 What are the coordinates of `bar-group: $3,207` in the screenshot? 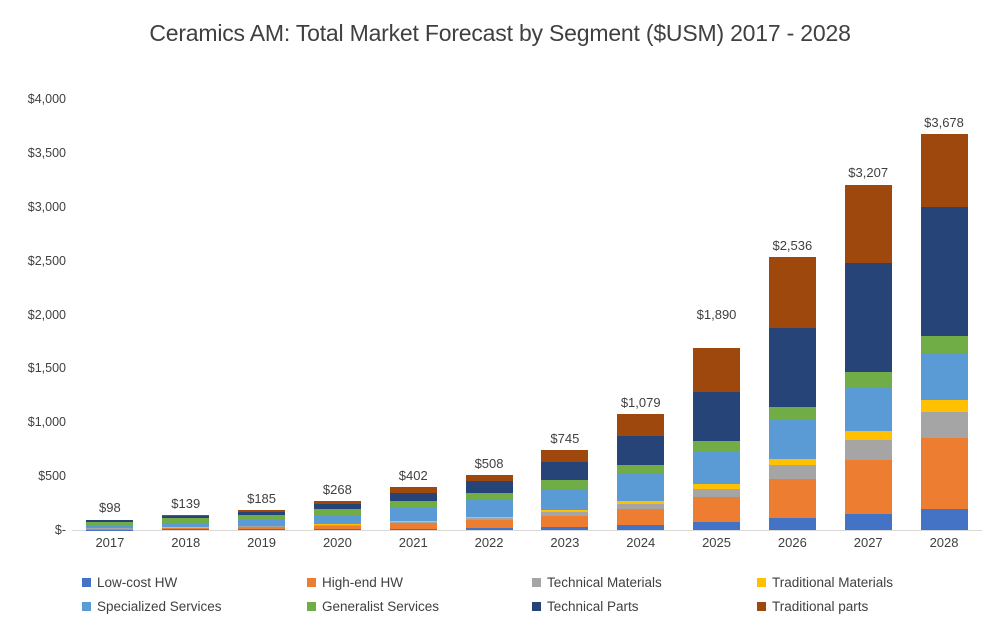 It's located at (868, 314).